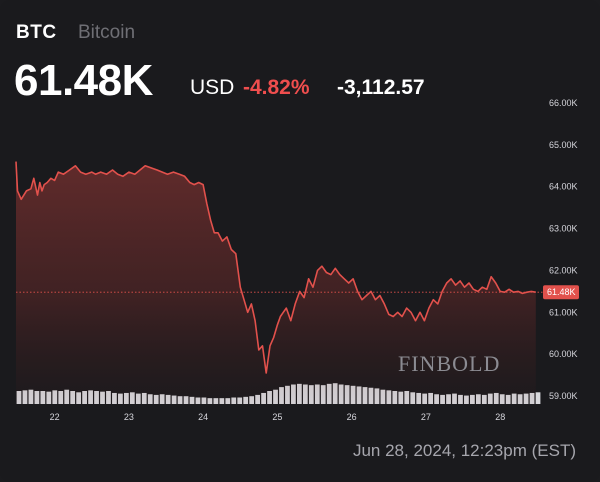 This screenshot has width=600, height=482. I want to click on price-currency: USD, so click(212, 87).